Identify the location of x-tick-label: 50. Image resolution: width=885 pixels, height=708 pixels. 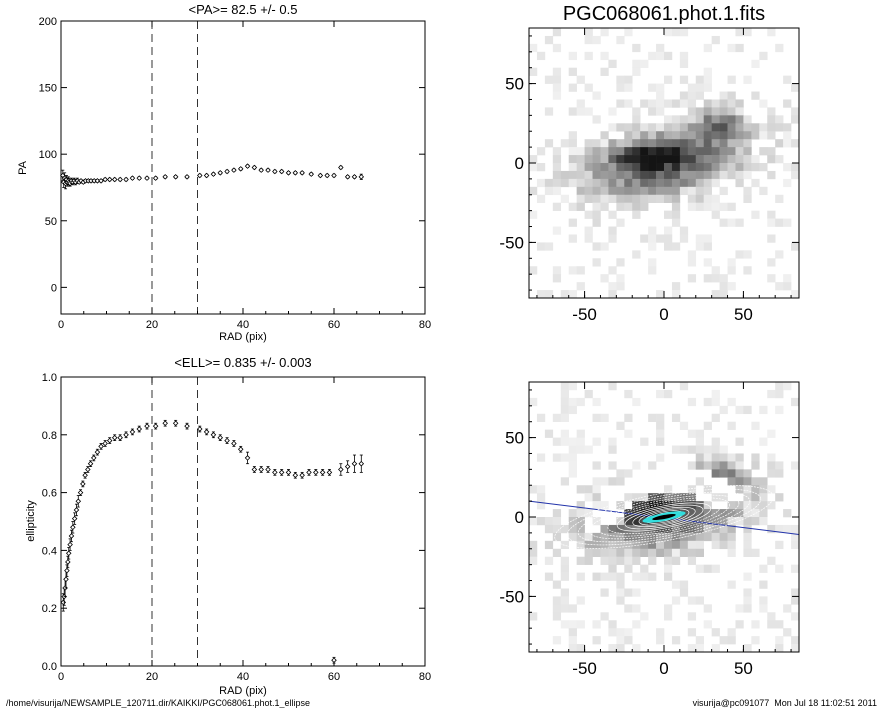
(743, 668).